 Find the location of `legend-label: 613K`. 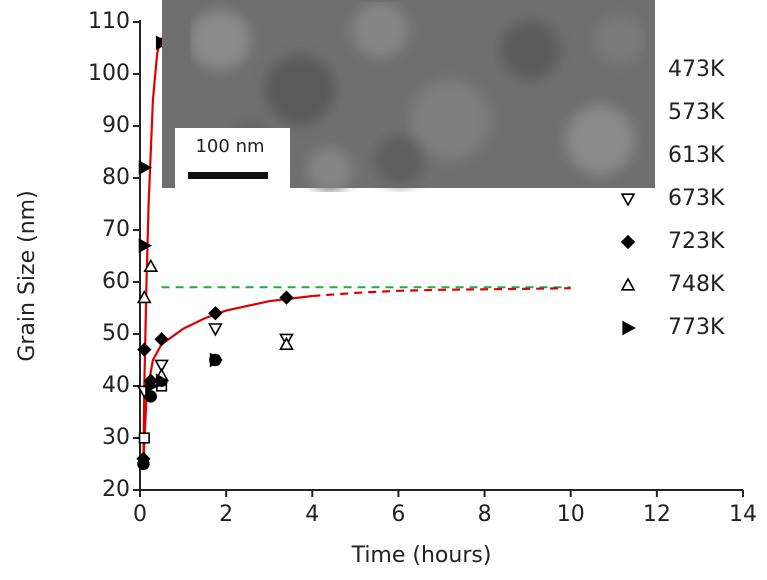

legend-label: 613K is located at coordinates (696, 155).